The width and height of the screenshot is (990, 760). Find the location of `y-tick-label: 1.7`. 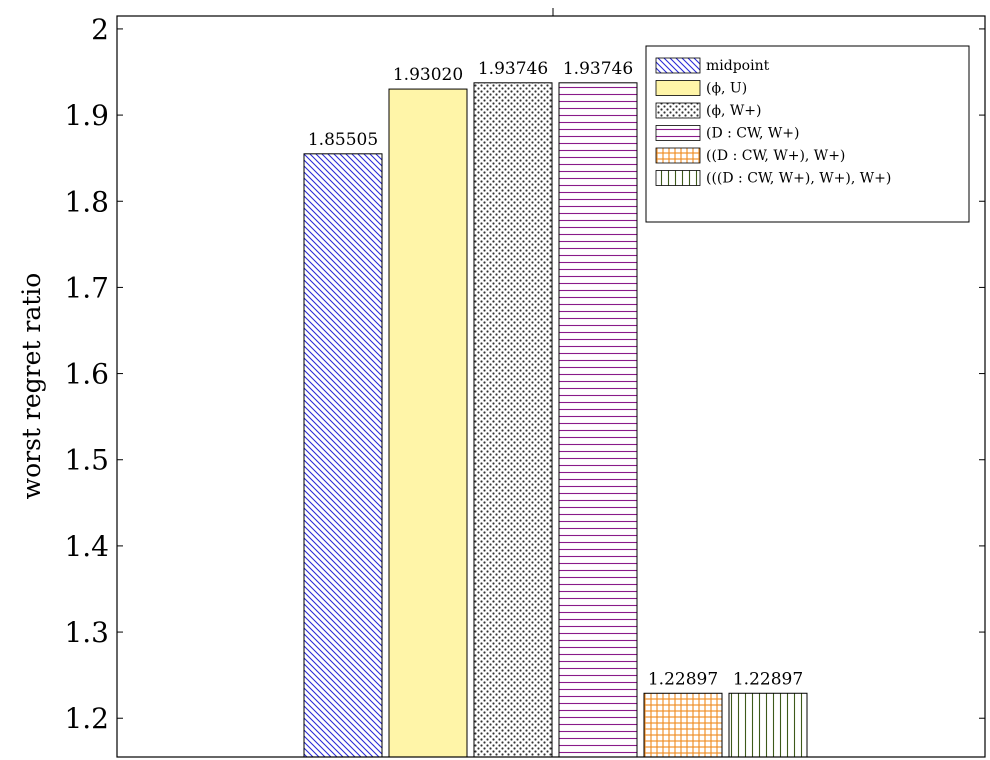

y-tick-label: 1.7 is located at coordinates (86, 287).